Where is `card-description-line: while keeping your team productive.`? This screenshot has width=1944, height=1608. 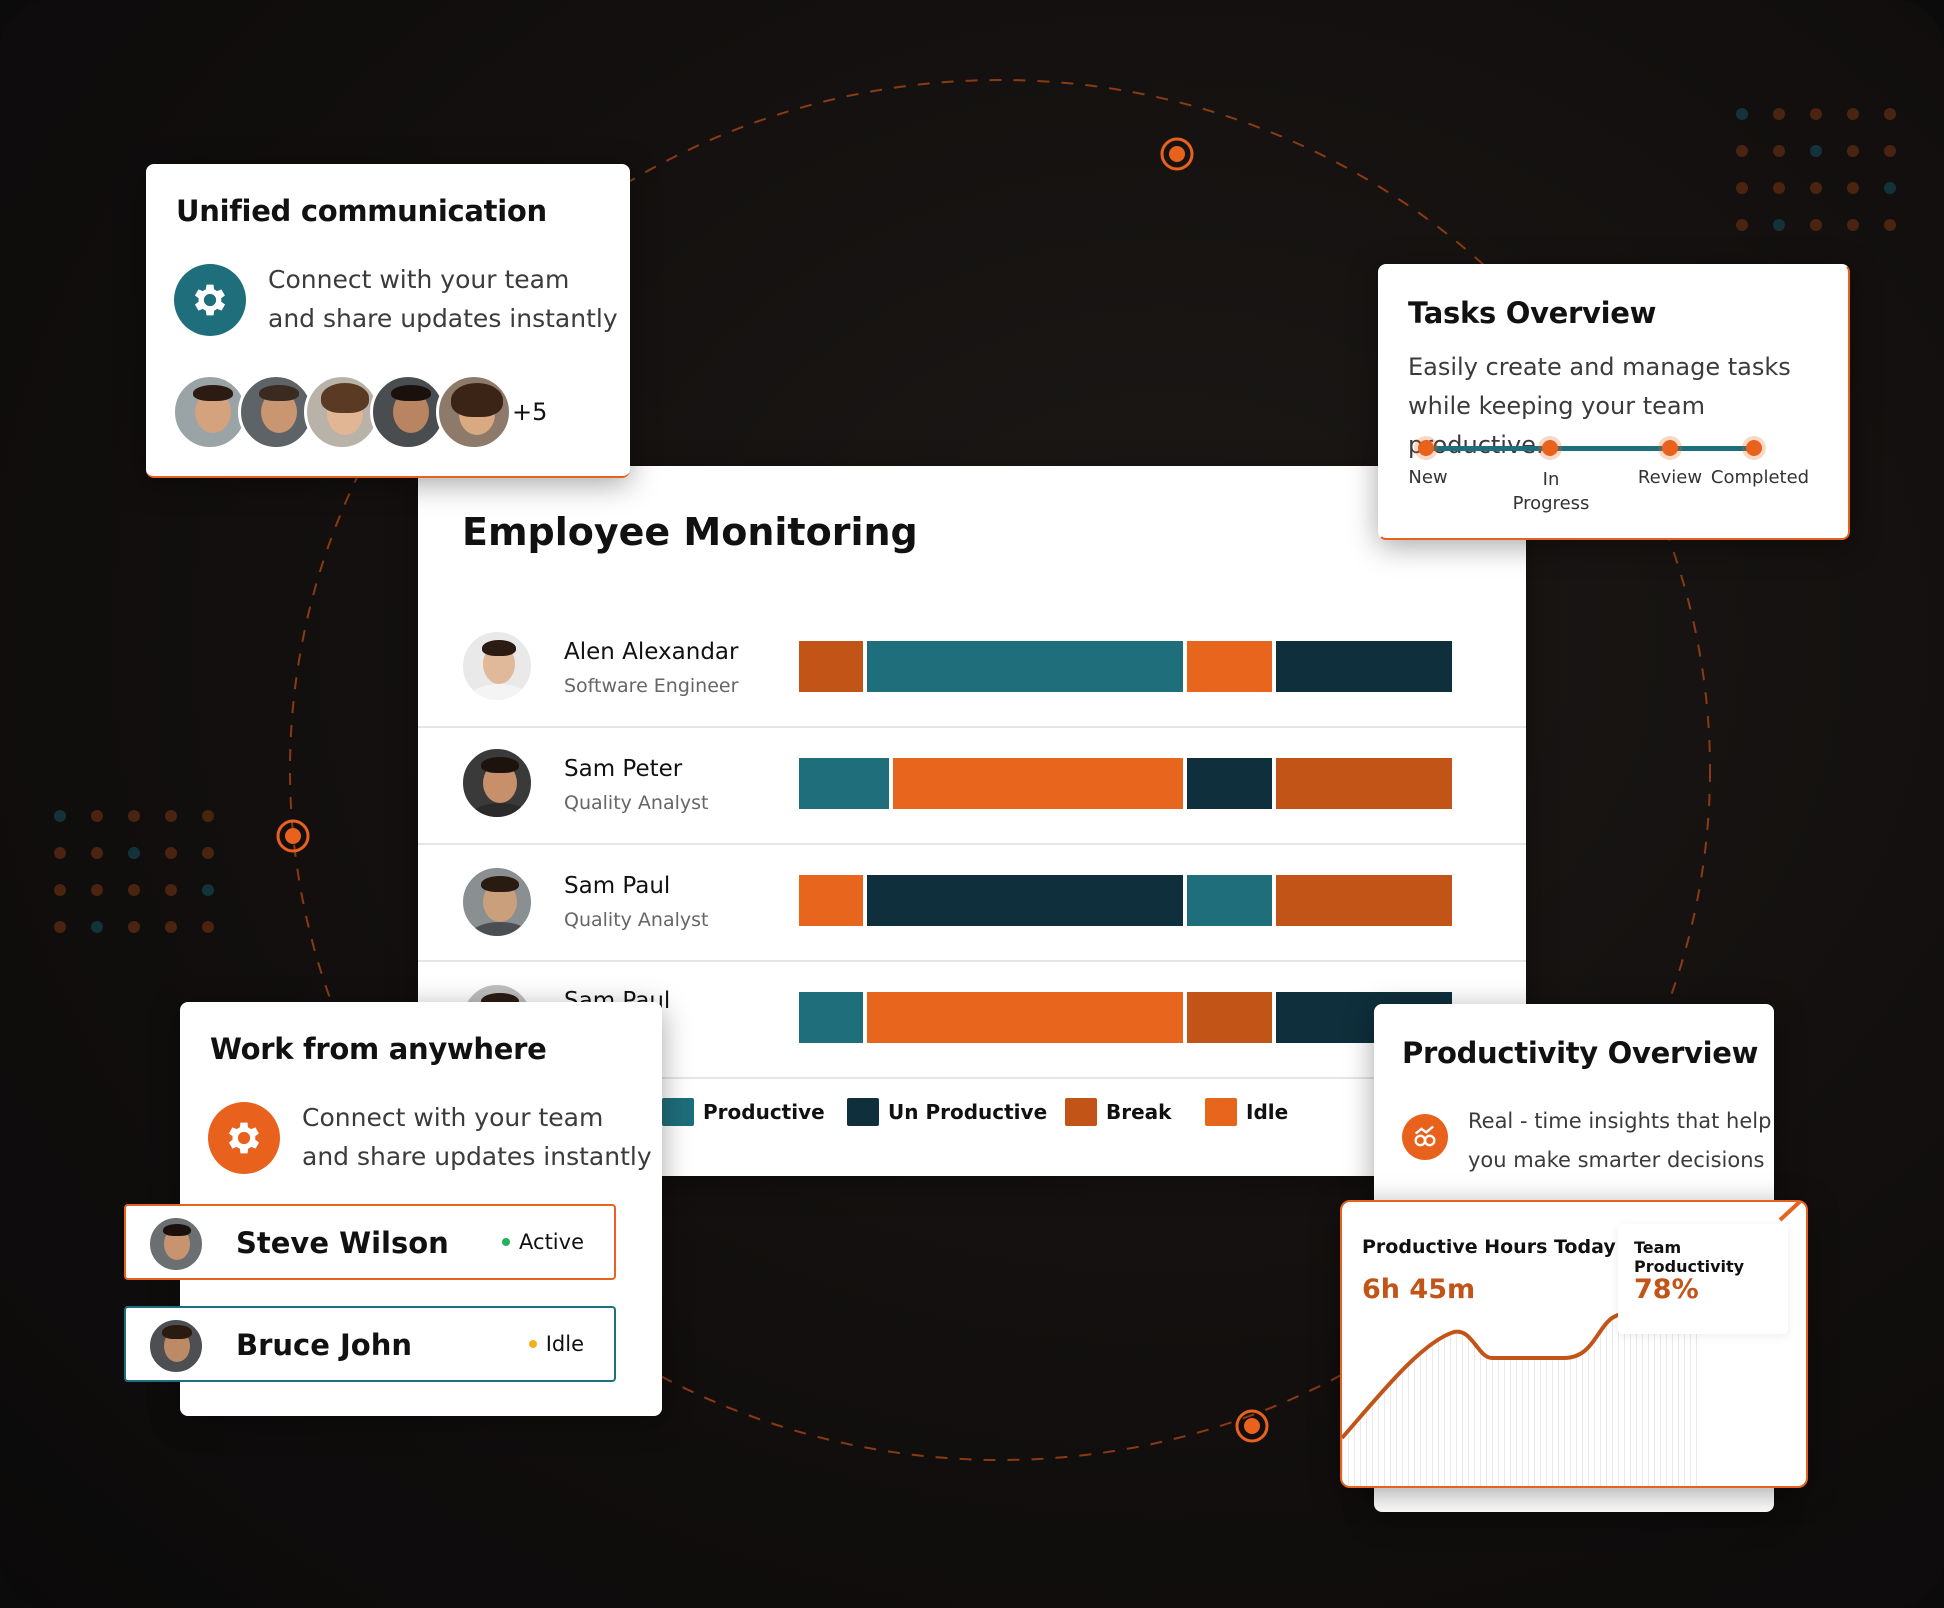 card-description-line: while keeping your team productive. is located at coordinates (1556, 425).